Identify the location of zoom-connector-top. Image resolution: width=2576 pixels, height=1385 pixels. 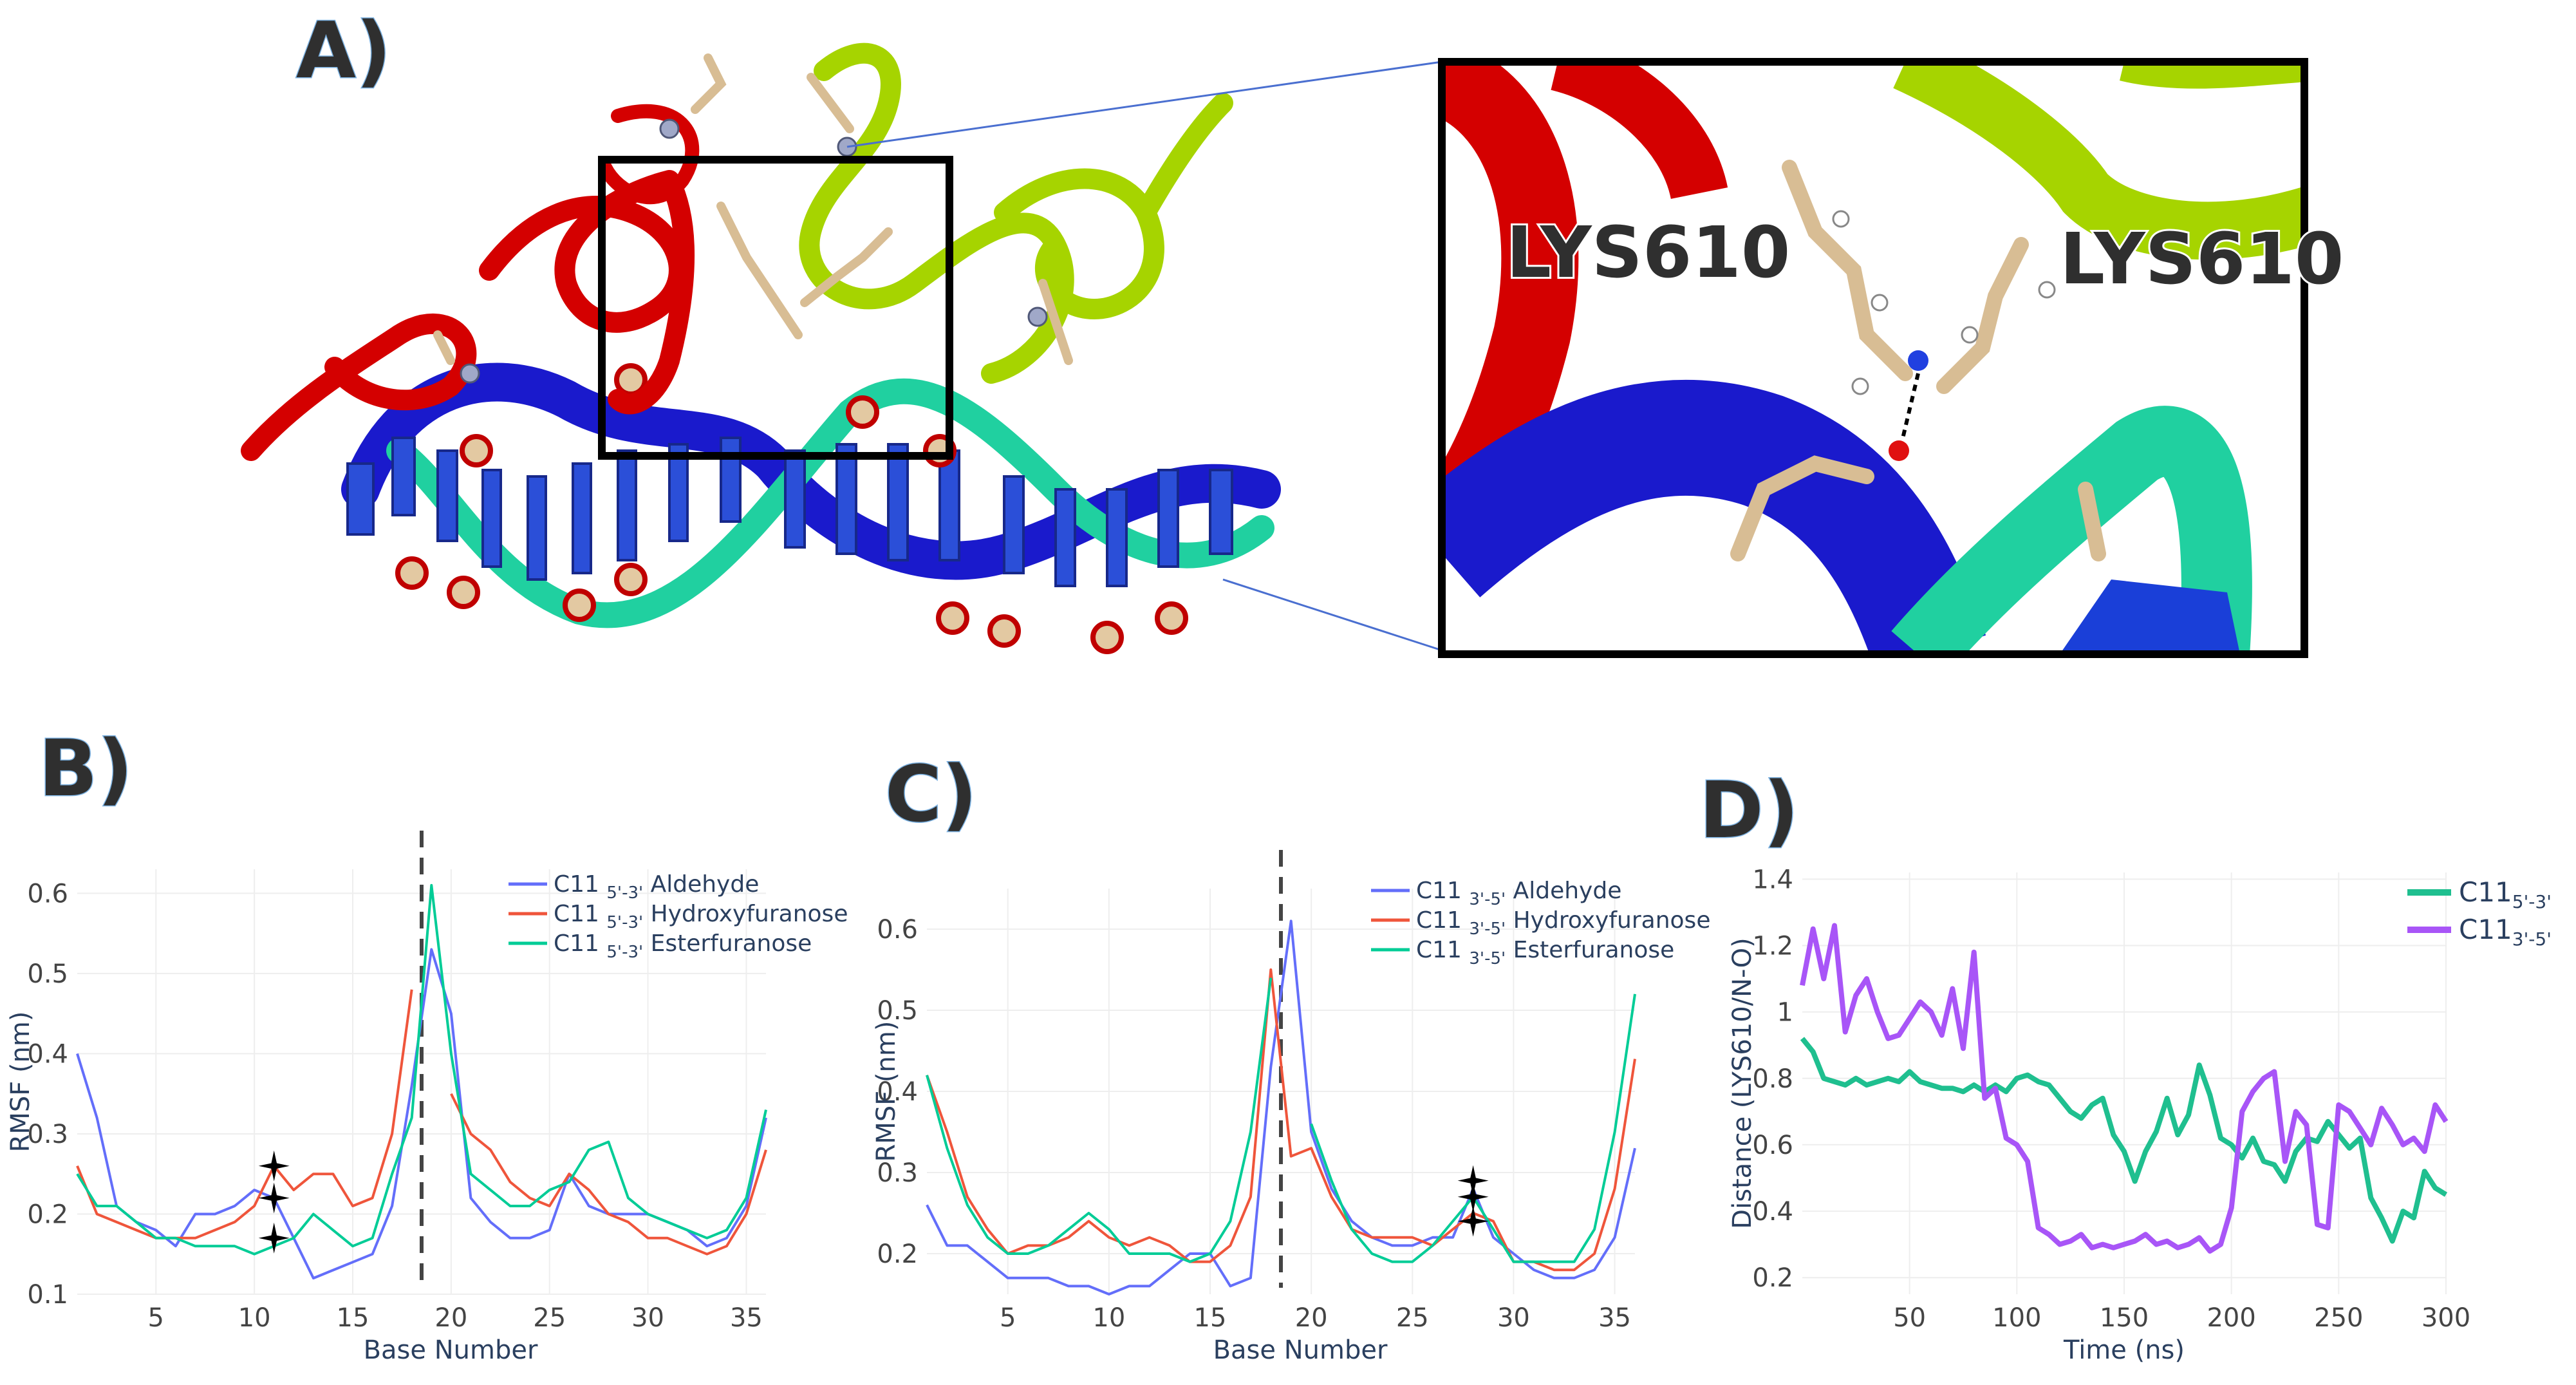
(1144, 104).